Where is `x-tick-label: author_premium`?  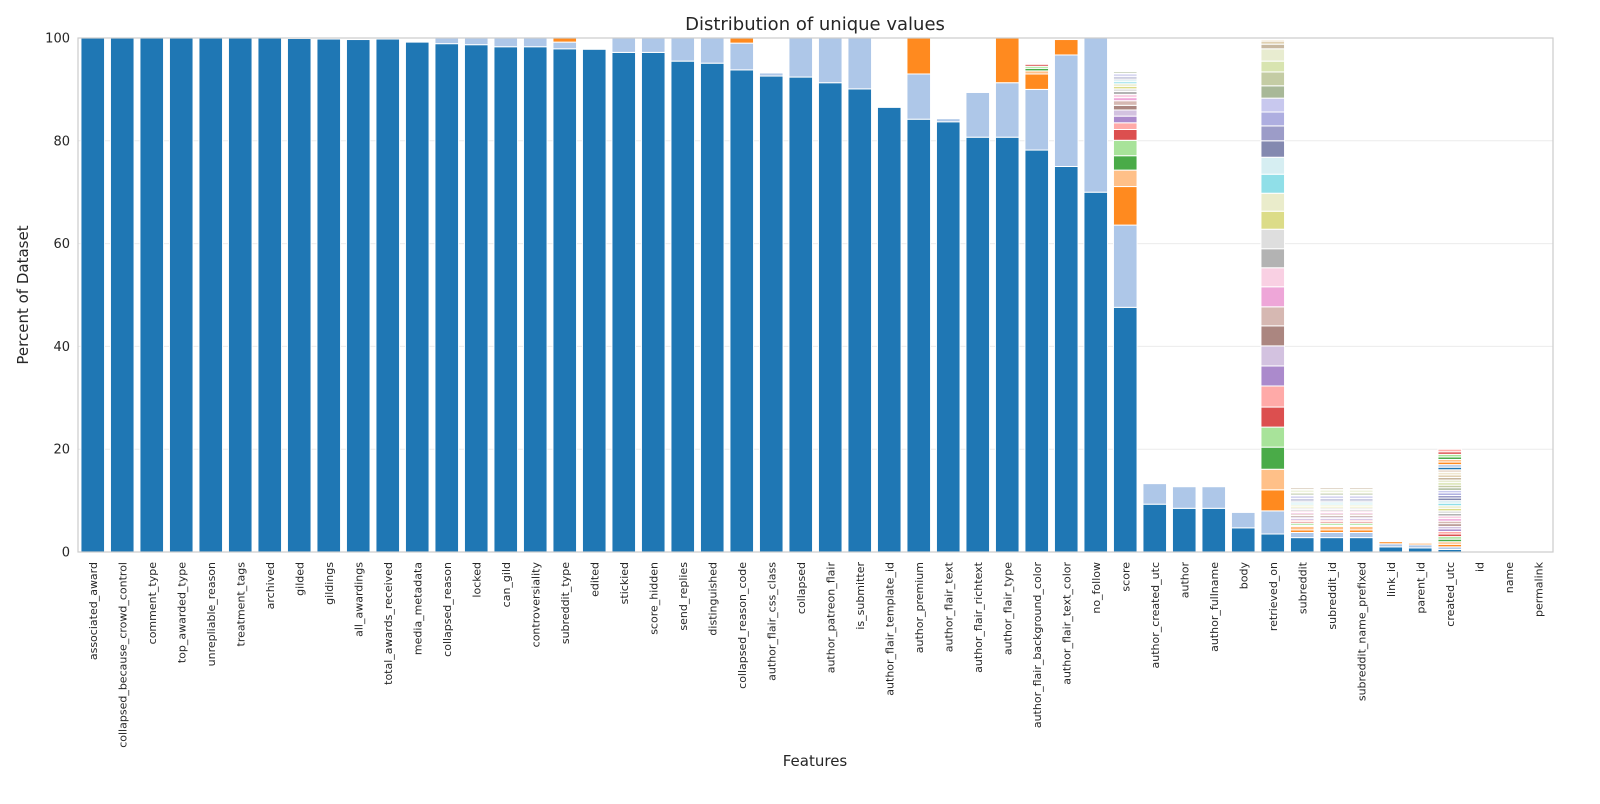 x-tick-label: author_premium is located at coordinates (919, 607).